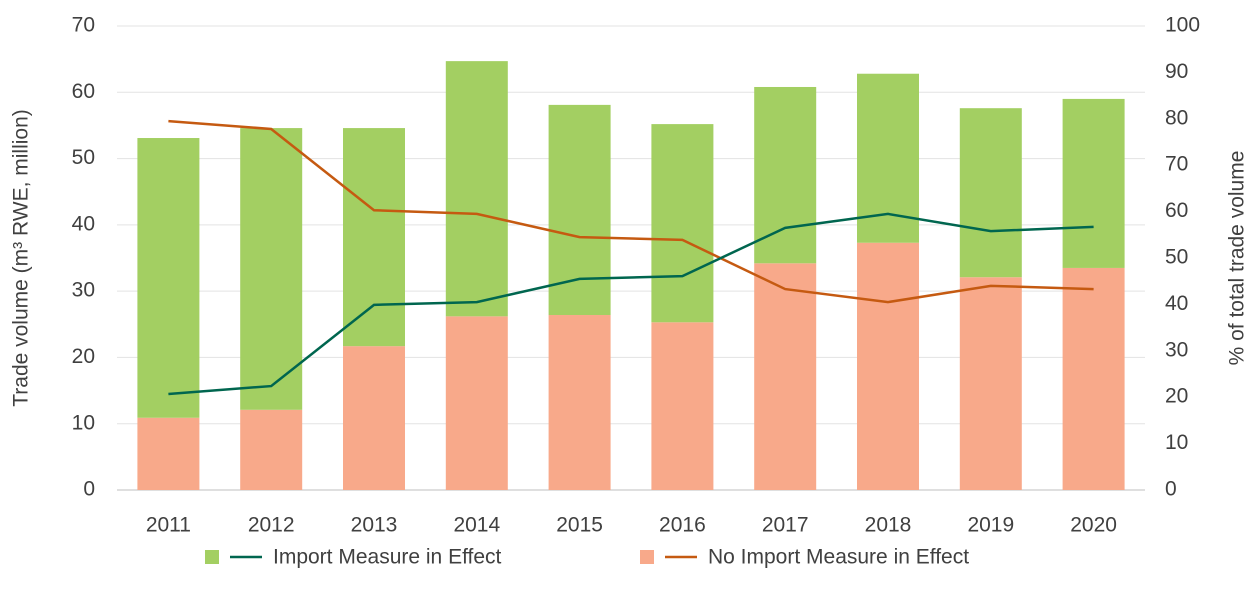 The height and width of the screenshot is (601, 1256). What do you see at coordinates (1176, 257) in the screenshot?
I see `y2-tick-label: 50` at bounding box center [1176, 257].